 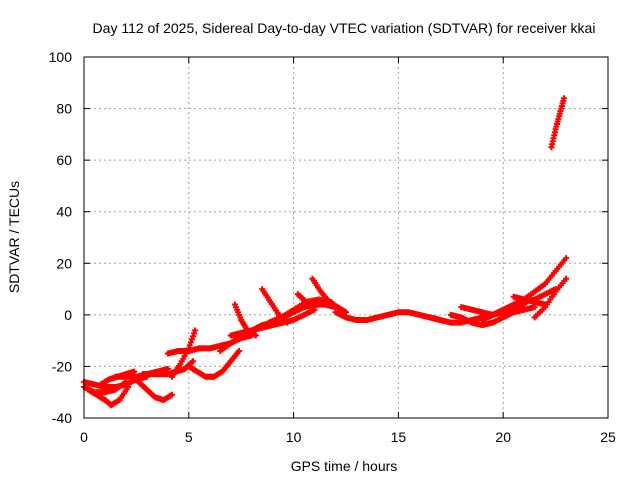 What do you see at coordinates (503, 437) in the screenshot?
I see `x-tick-label: 20` at bounding box center [503, 437].